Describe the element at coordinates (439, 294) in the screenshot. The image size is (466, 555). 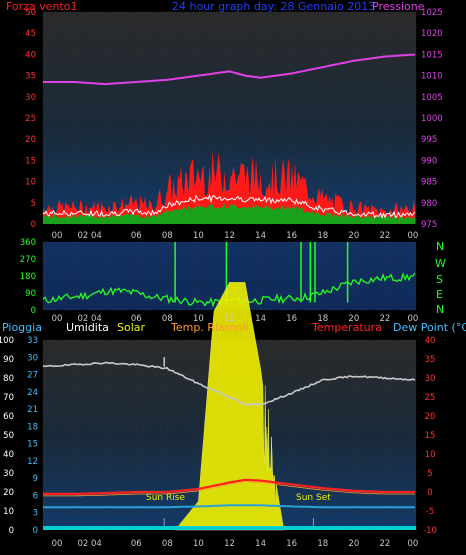
I see `compass-e: E` at that location.